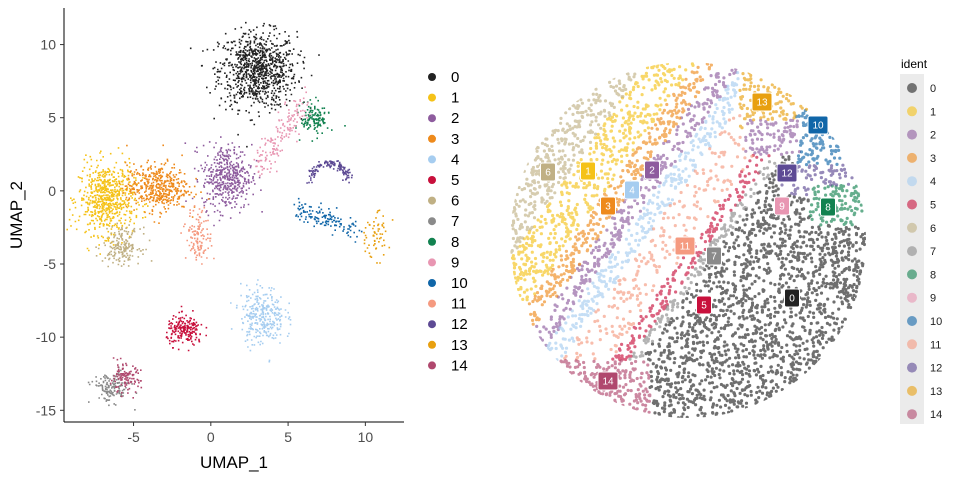 The image size is (960, 480). I want to click on legend-label-2: 2, so click(455, 118).